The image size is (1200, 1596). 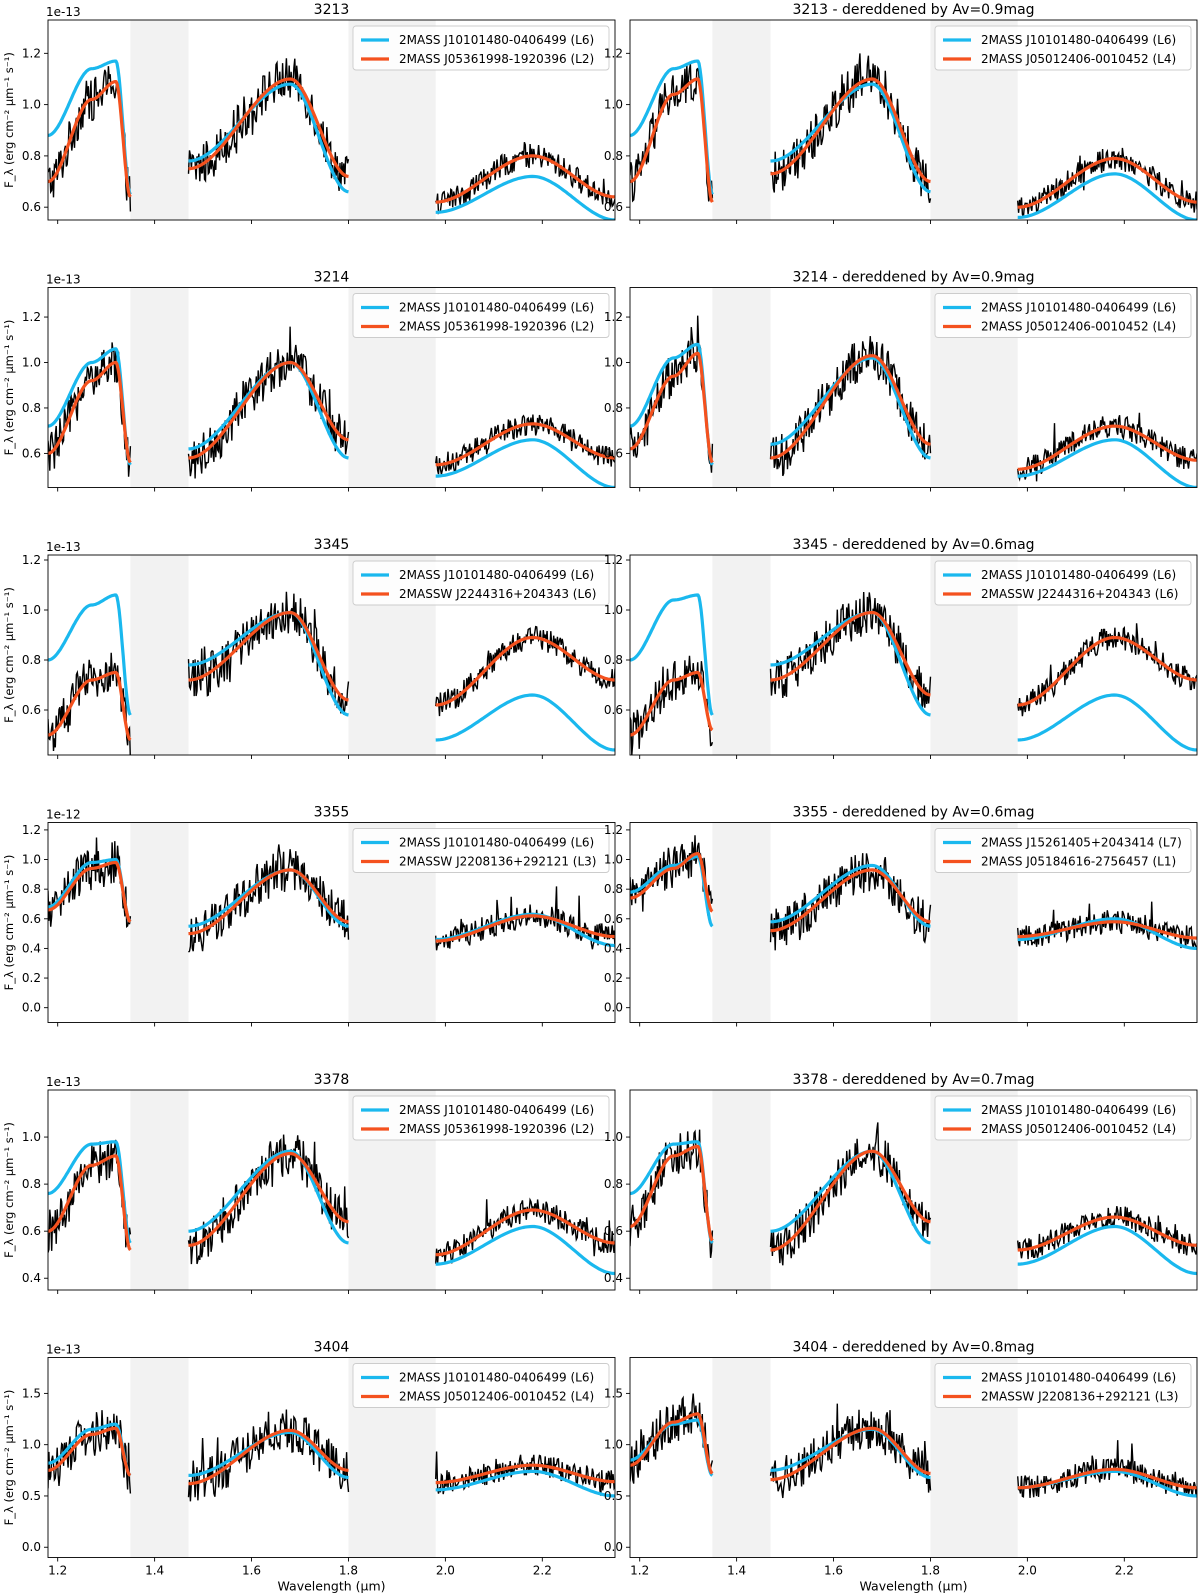 What do you see at coordinates (496, 1129) in the screenshot?
I see `legend-entry: 2MASS J05361998-1920396 (L2)` at bounding box center [496, 1129].